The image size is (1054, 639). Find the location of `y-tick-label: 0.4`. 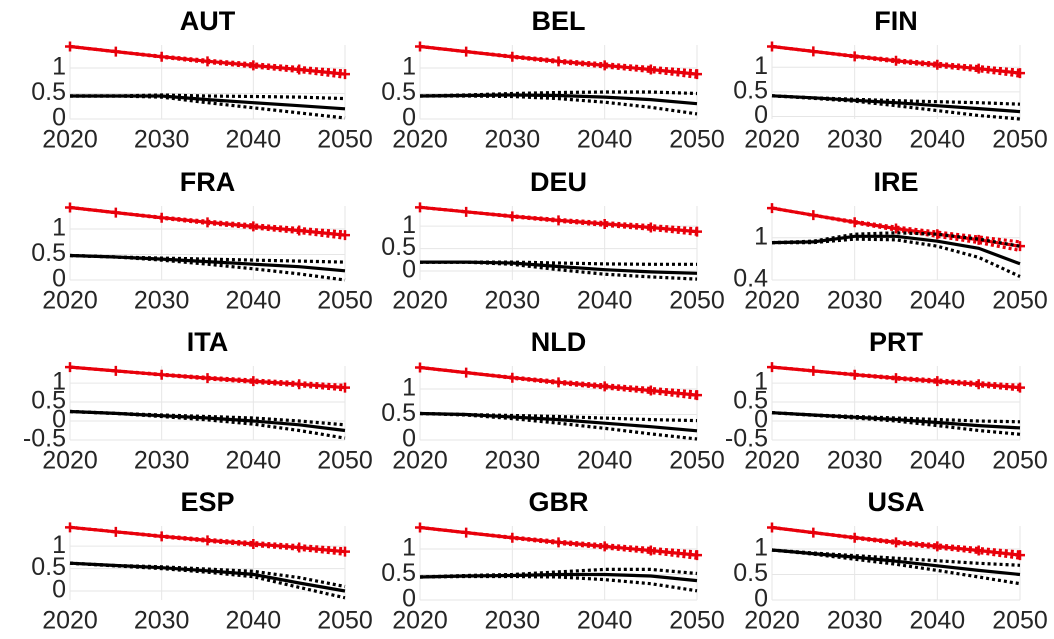

y-tick-label: 0.4 is located at coordinates (750, 279).